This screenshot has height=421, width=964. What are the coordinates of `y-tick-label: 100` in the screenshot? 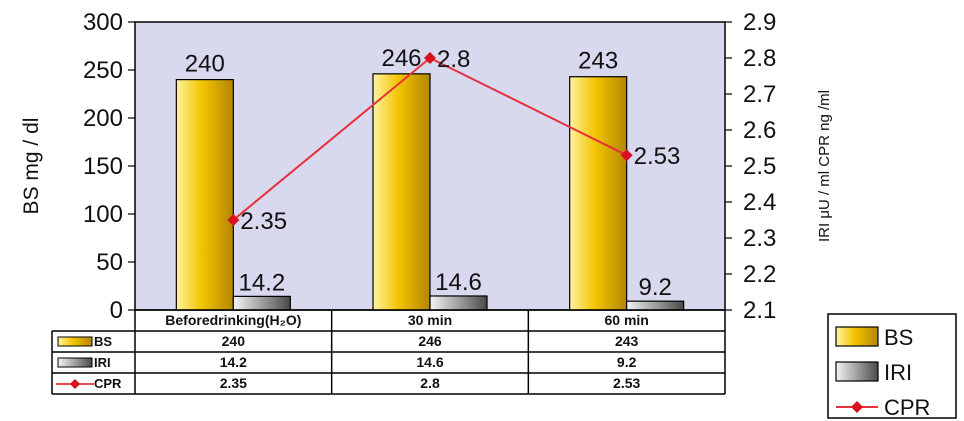 It's located at (103, 214).